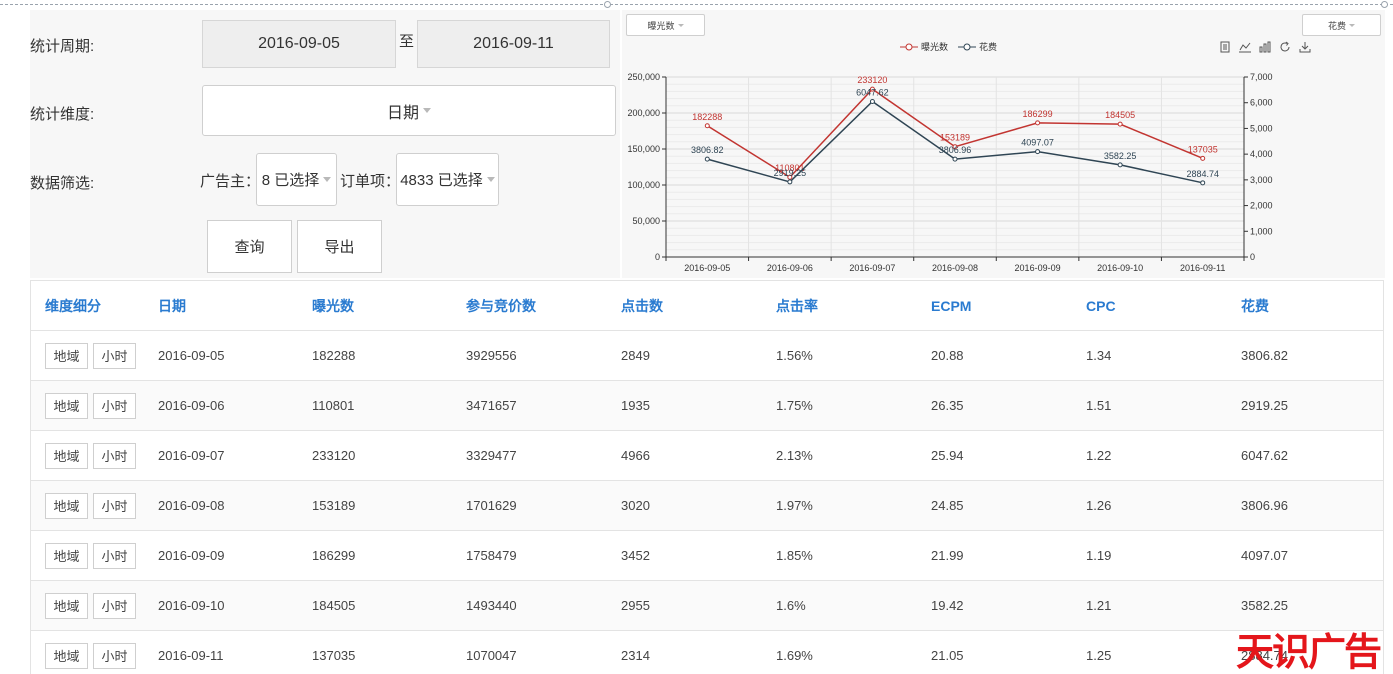 Image resolution: width=1393 pixels, height=674 pixels. Describe the element at coordinates (951, 305) in the screenshot. I see `header-cell: ECPM` at that location.